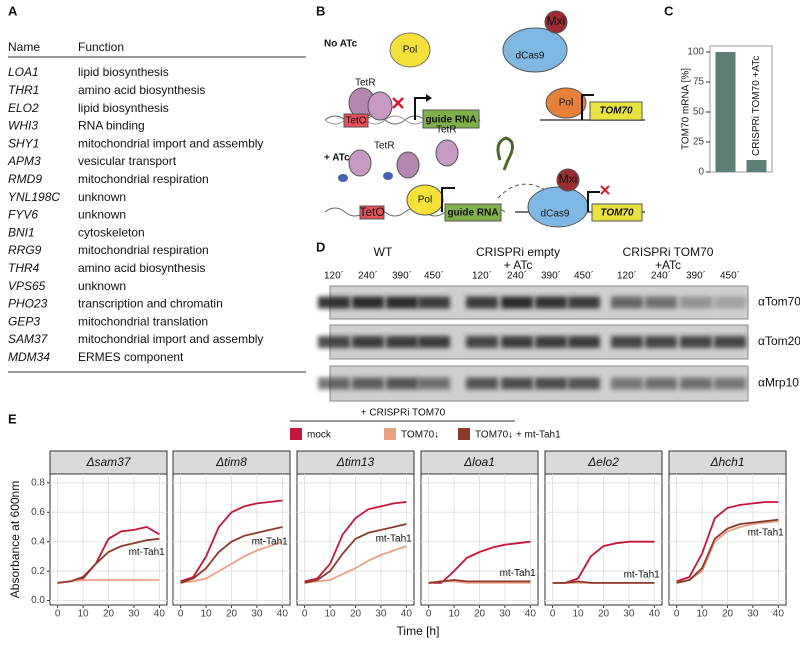 This screenshot has height=645, width=800. Describe the element at coordinates (38, 512) in the screenshot. I see `y-tick-label: 0.6` at that location.